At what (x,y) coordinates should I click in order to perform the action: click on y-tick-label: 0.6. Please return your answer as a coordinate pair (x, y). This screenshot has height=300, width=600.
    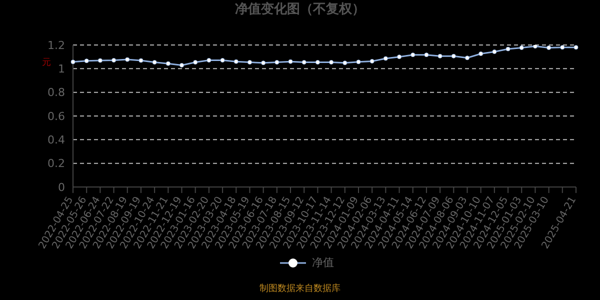
    Looking at the image, I should click on (56, 116).